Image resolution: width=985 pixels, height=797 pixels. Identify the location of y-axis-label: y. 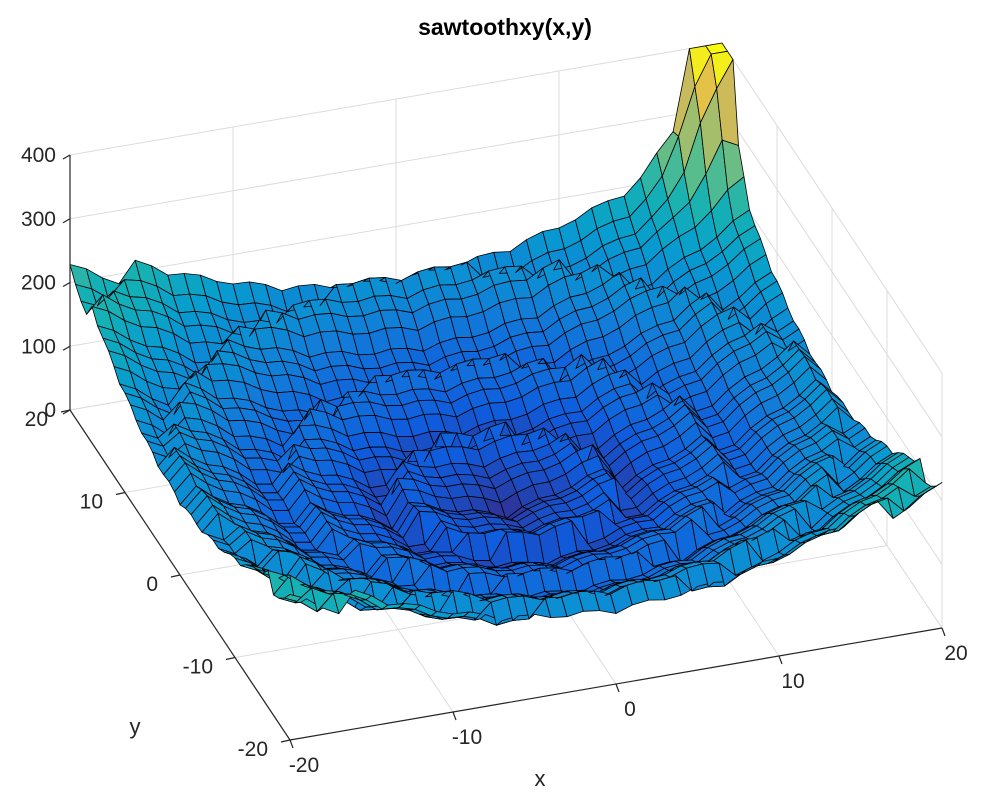
(135, 726).